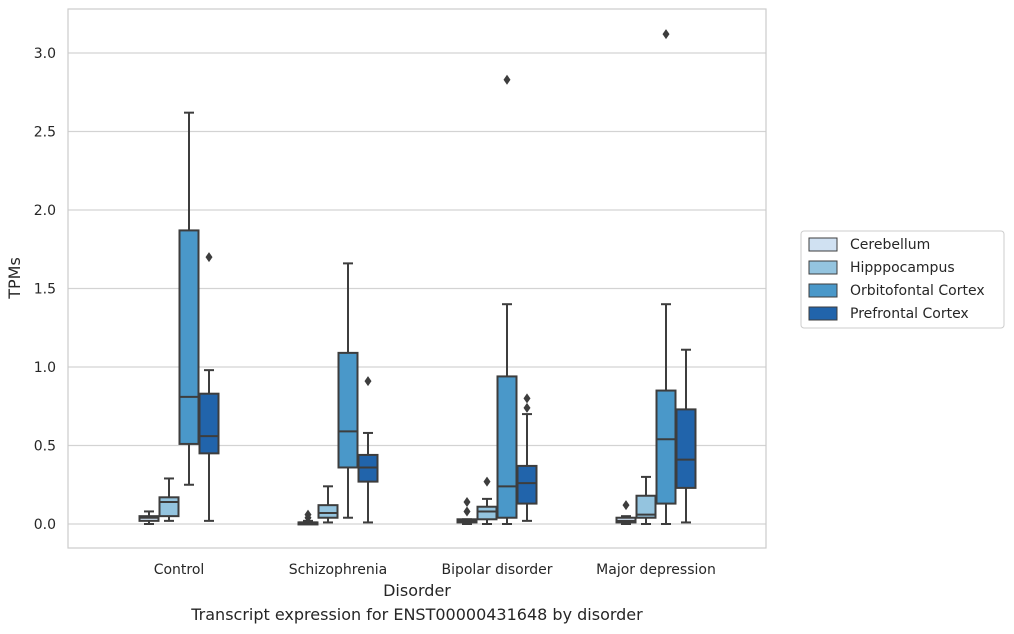 The height and width of the screenshot is (634, 1014). Describe the element at coordinates (14, 278) in the screenshot. I see `y-axis-label: TPMs` at that location.